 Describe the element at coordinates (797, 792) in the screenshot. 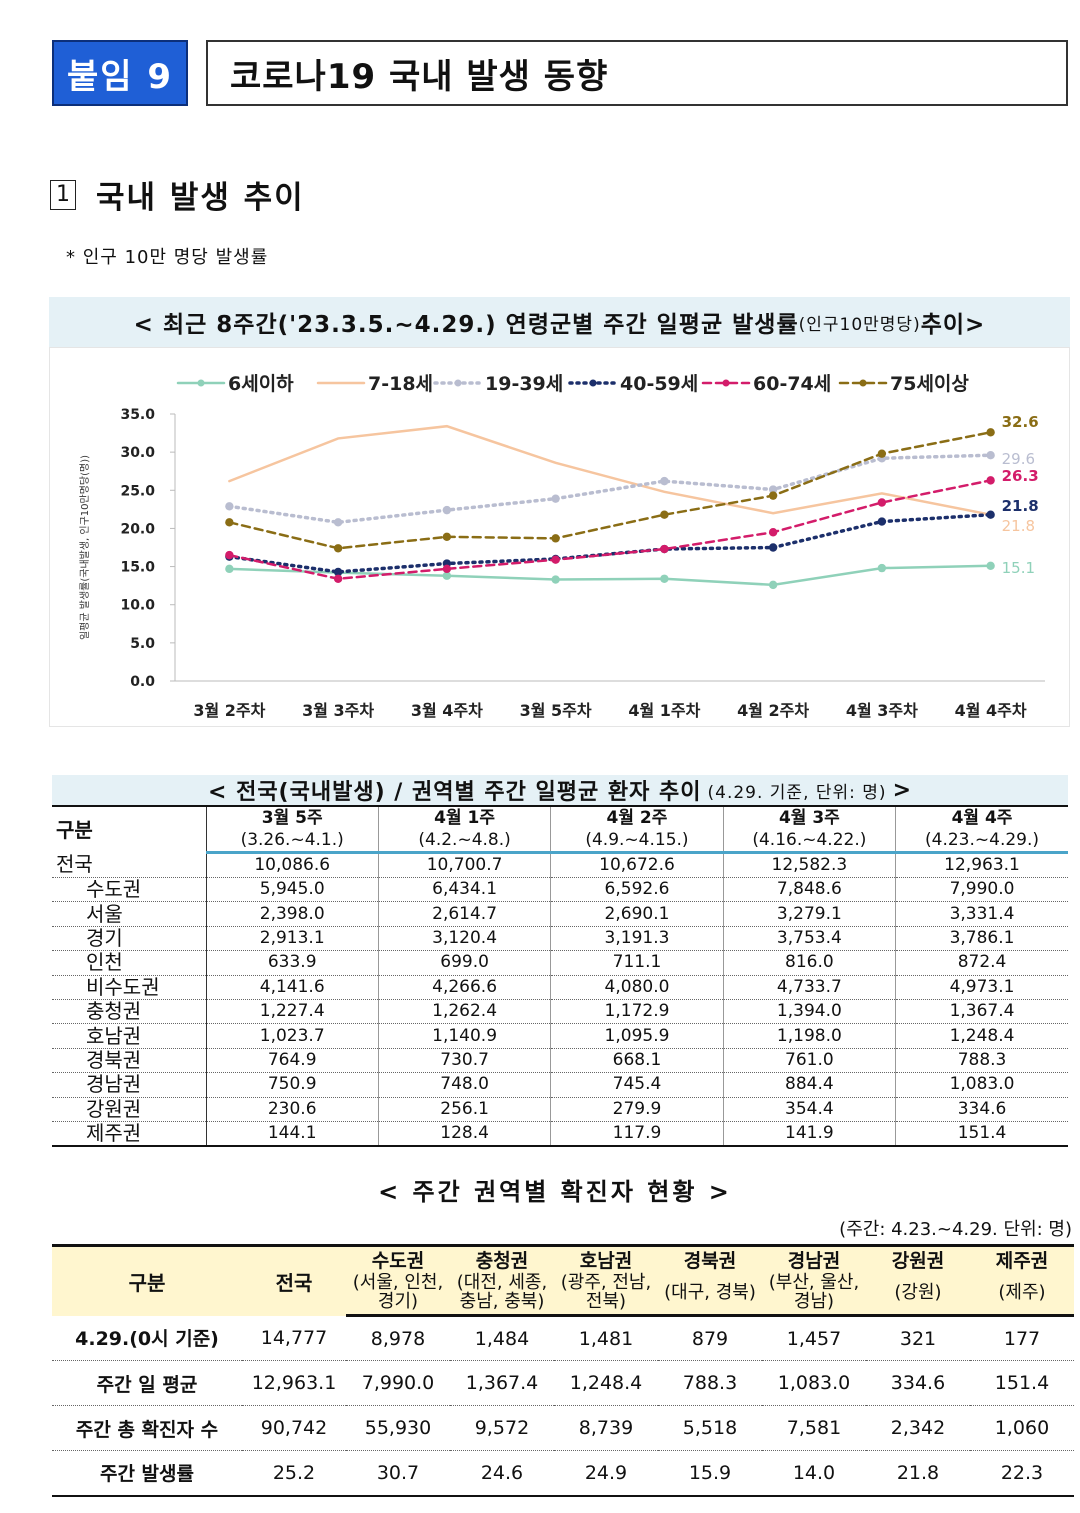

I see `table1-title-note: (4.29. 기준, 단위: 명)` at that location.